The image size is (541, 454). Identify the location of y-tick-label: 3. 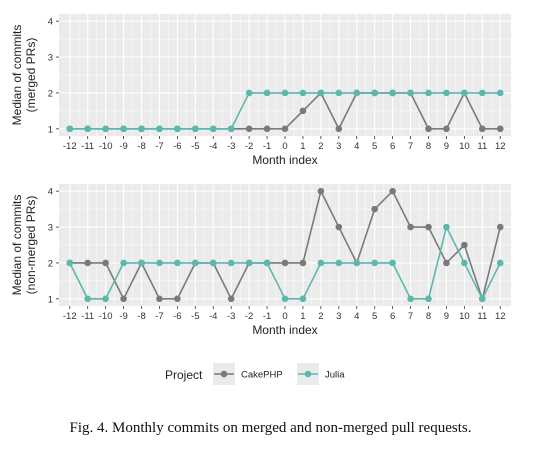
(50, 58).